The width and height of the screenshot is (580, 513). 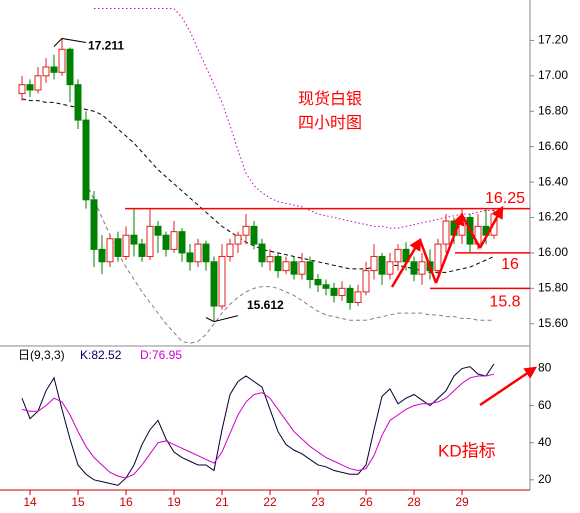 What do you see at coordinates (510, 264) in the screenshot?
I see `level-label: 16` at bounding box center [510, 264].